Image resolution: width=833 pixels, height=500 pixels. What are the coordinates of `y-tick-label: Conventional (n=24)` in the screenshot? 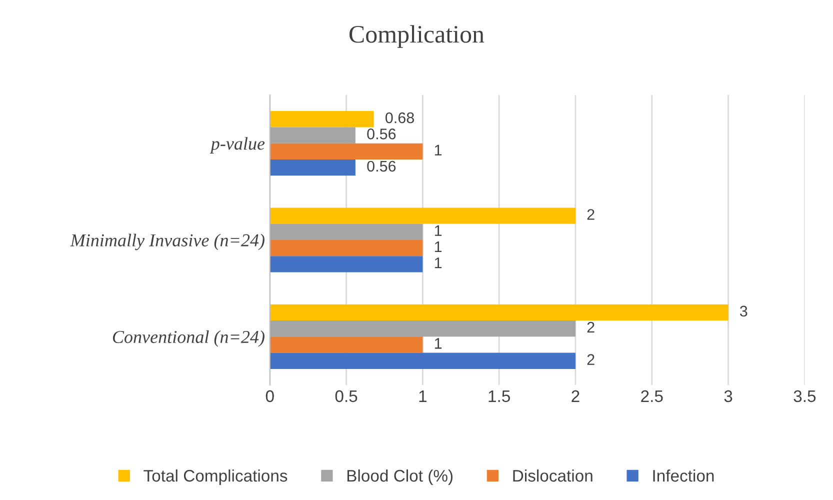 It's located at (188, 338).